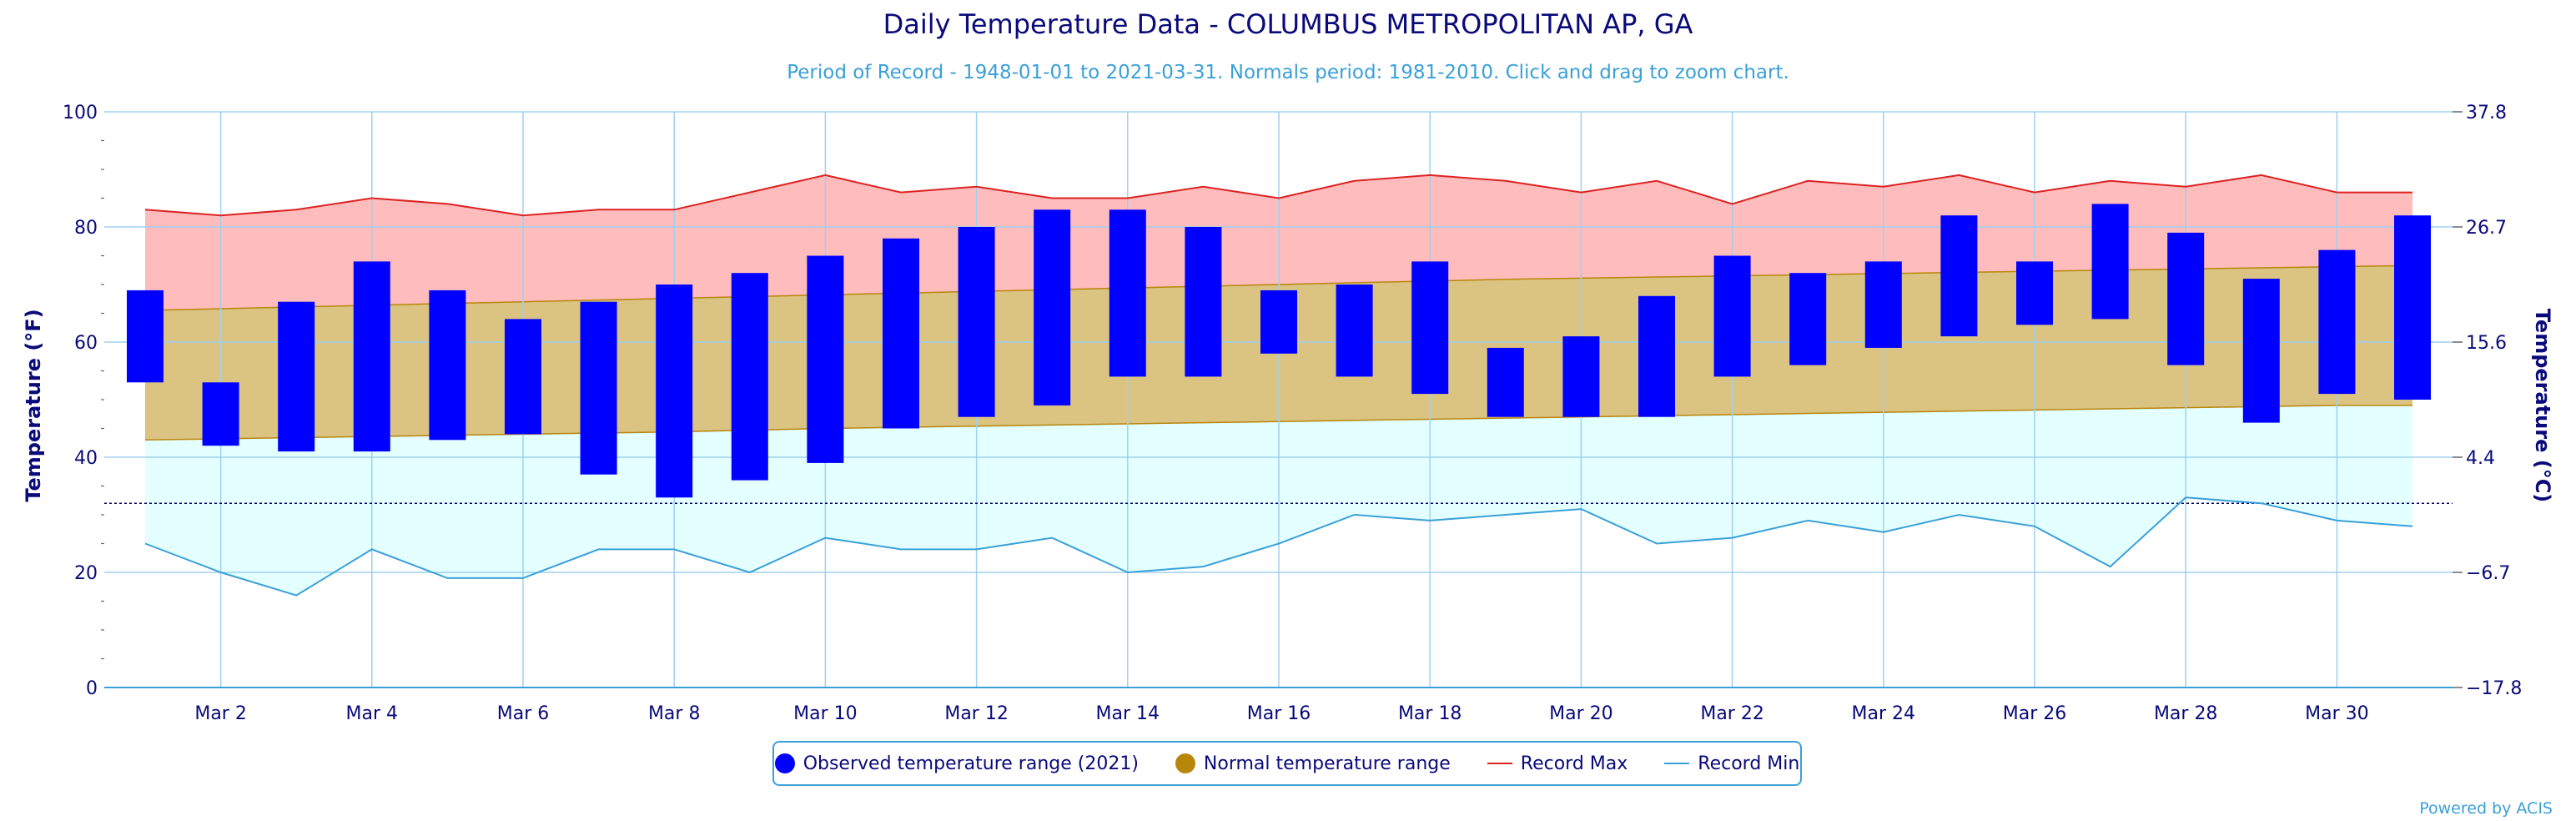  I want to click on y-axis-title-left: Temperature (°F), so click(33, 405).